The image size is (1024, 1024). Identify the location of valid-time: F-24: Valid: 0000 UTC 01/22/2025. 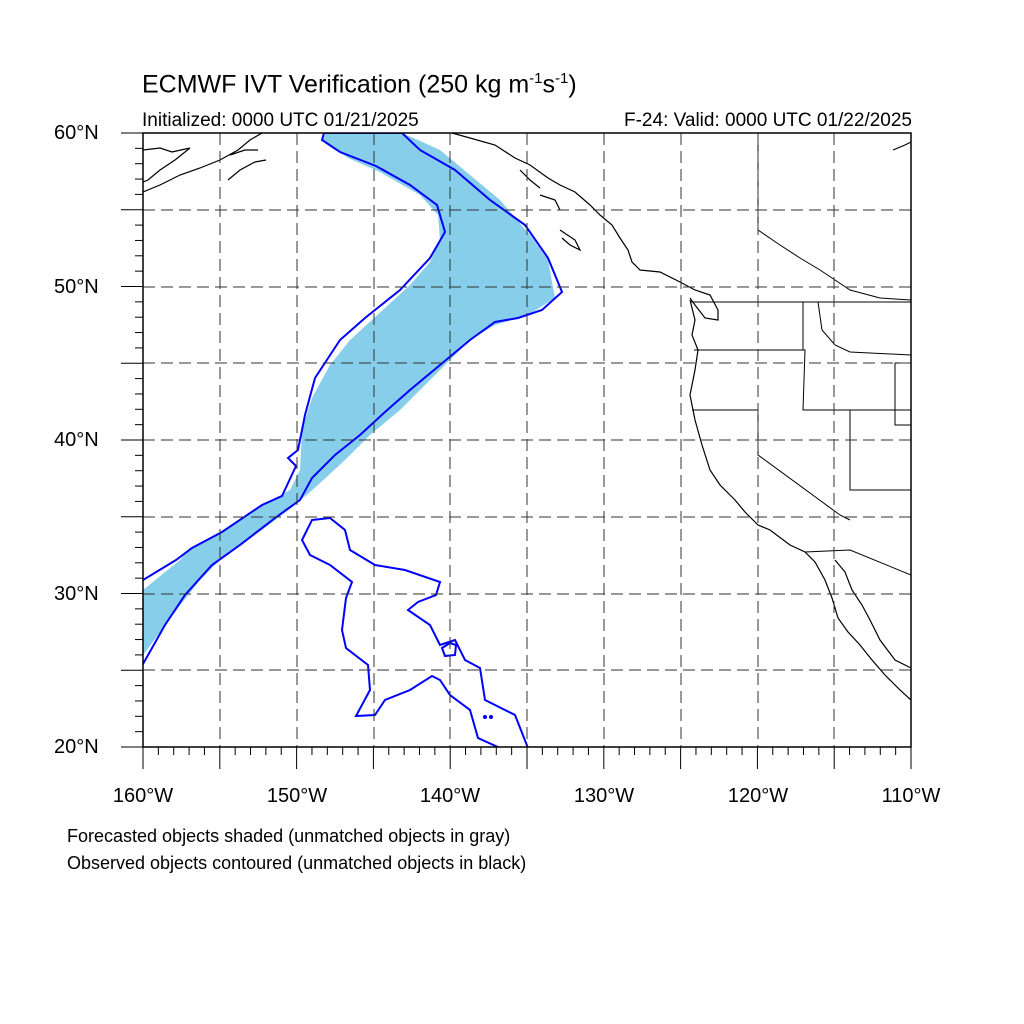
(768, 120).